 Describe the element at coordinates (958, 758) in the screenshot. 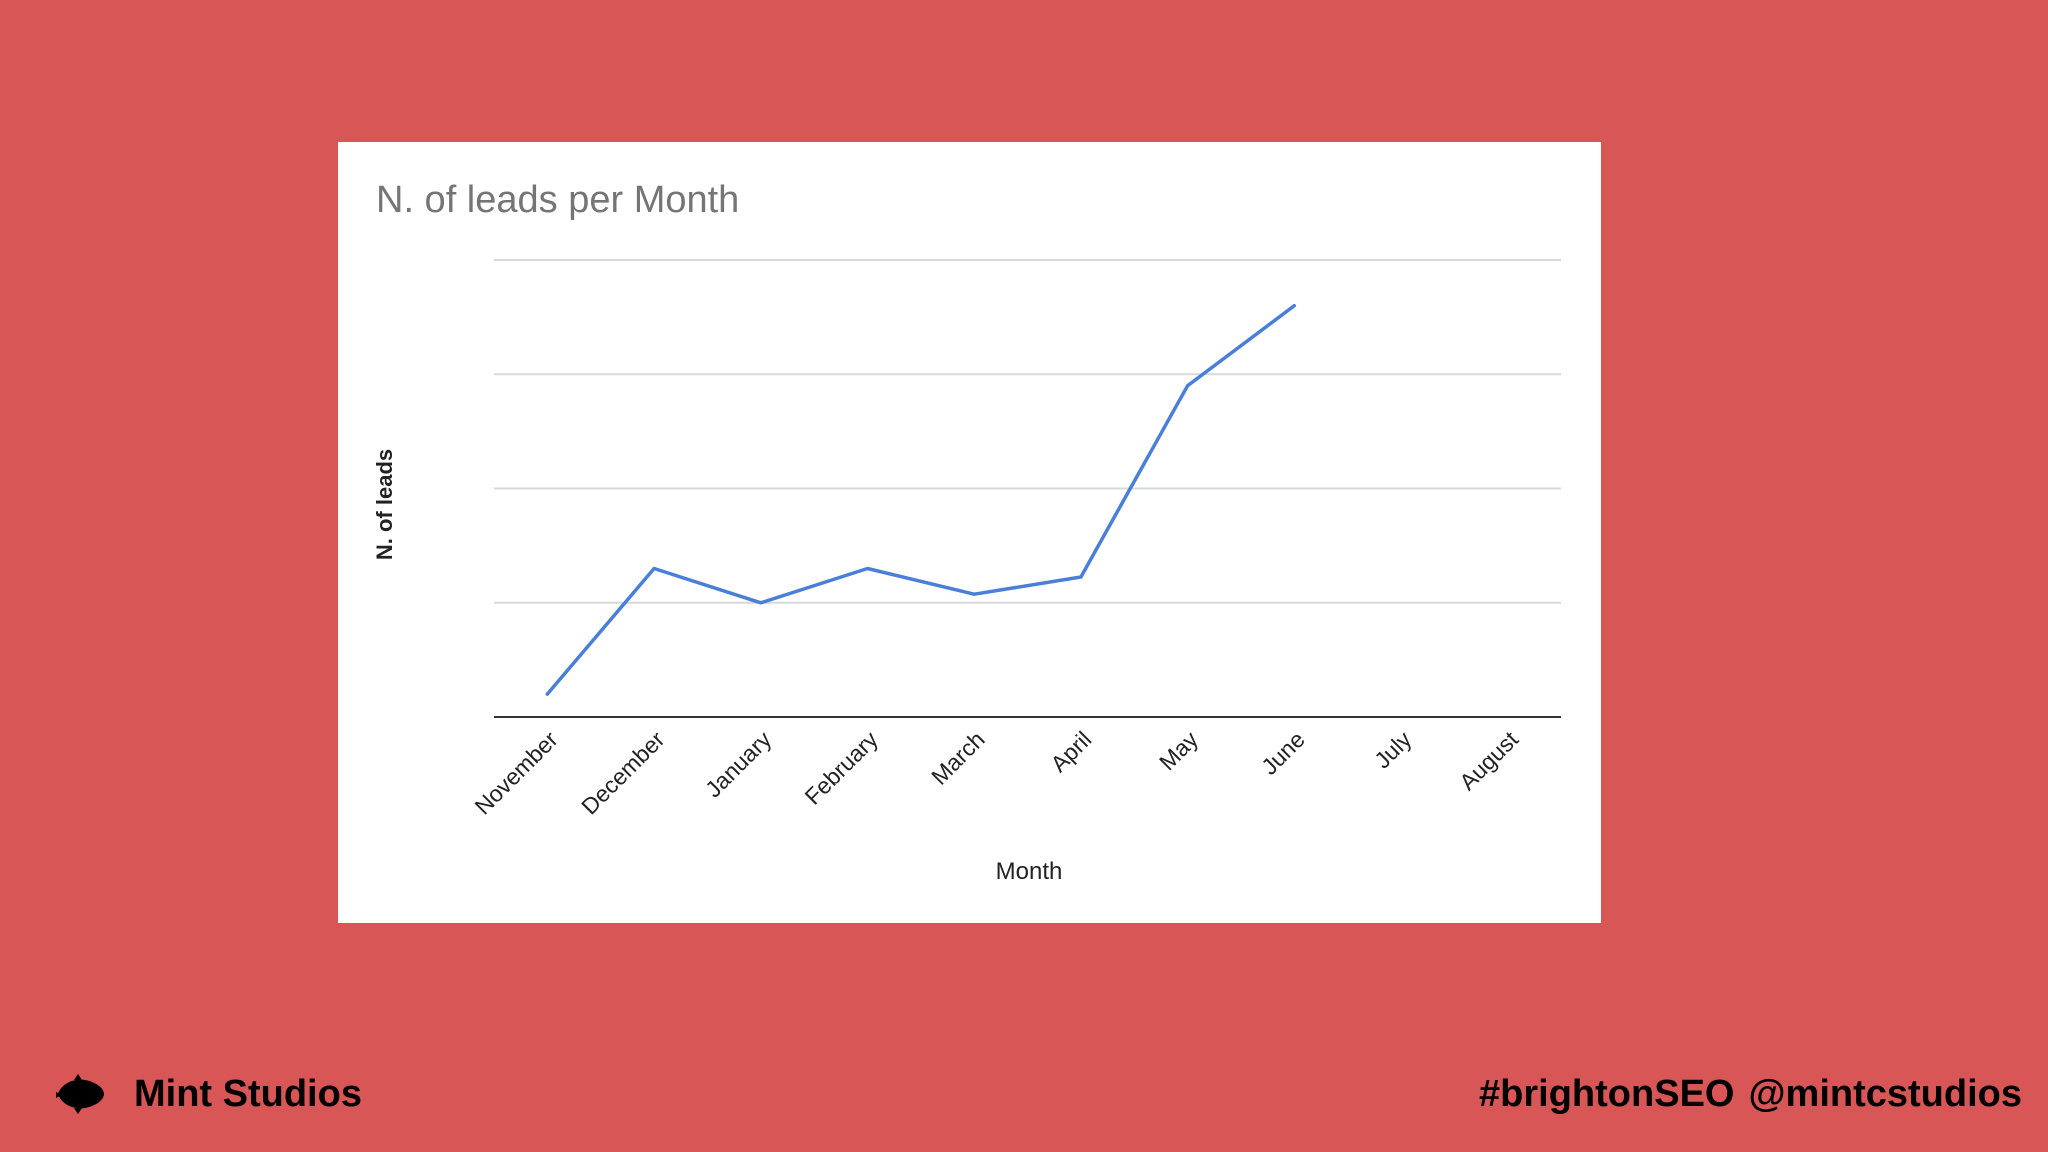

I see `x-tick-label-march: March` at that location.